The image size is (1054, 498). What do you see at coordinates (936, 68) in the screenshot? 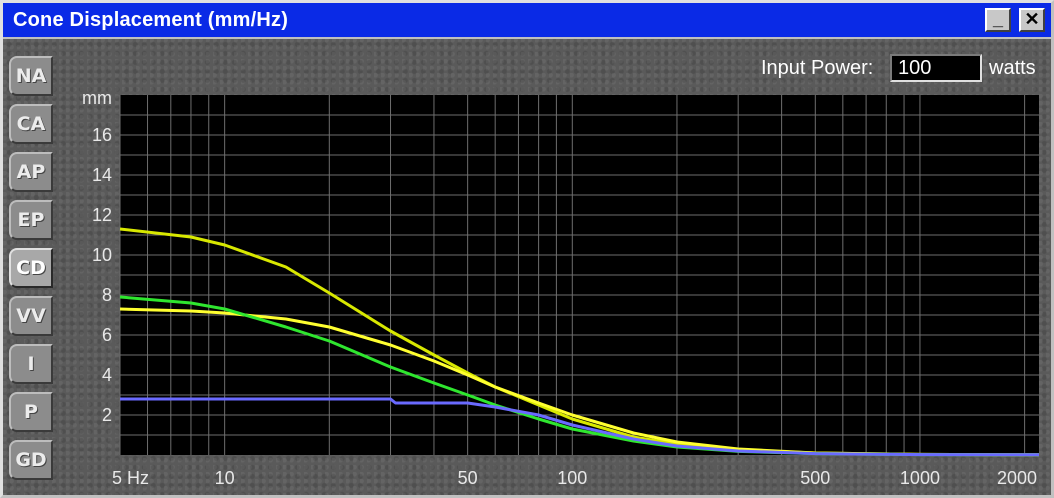
I see `input-power-field` at bounding box center [936, 68].